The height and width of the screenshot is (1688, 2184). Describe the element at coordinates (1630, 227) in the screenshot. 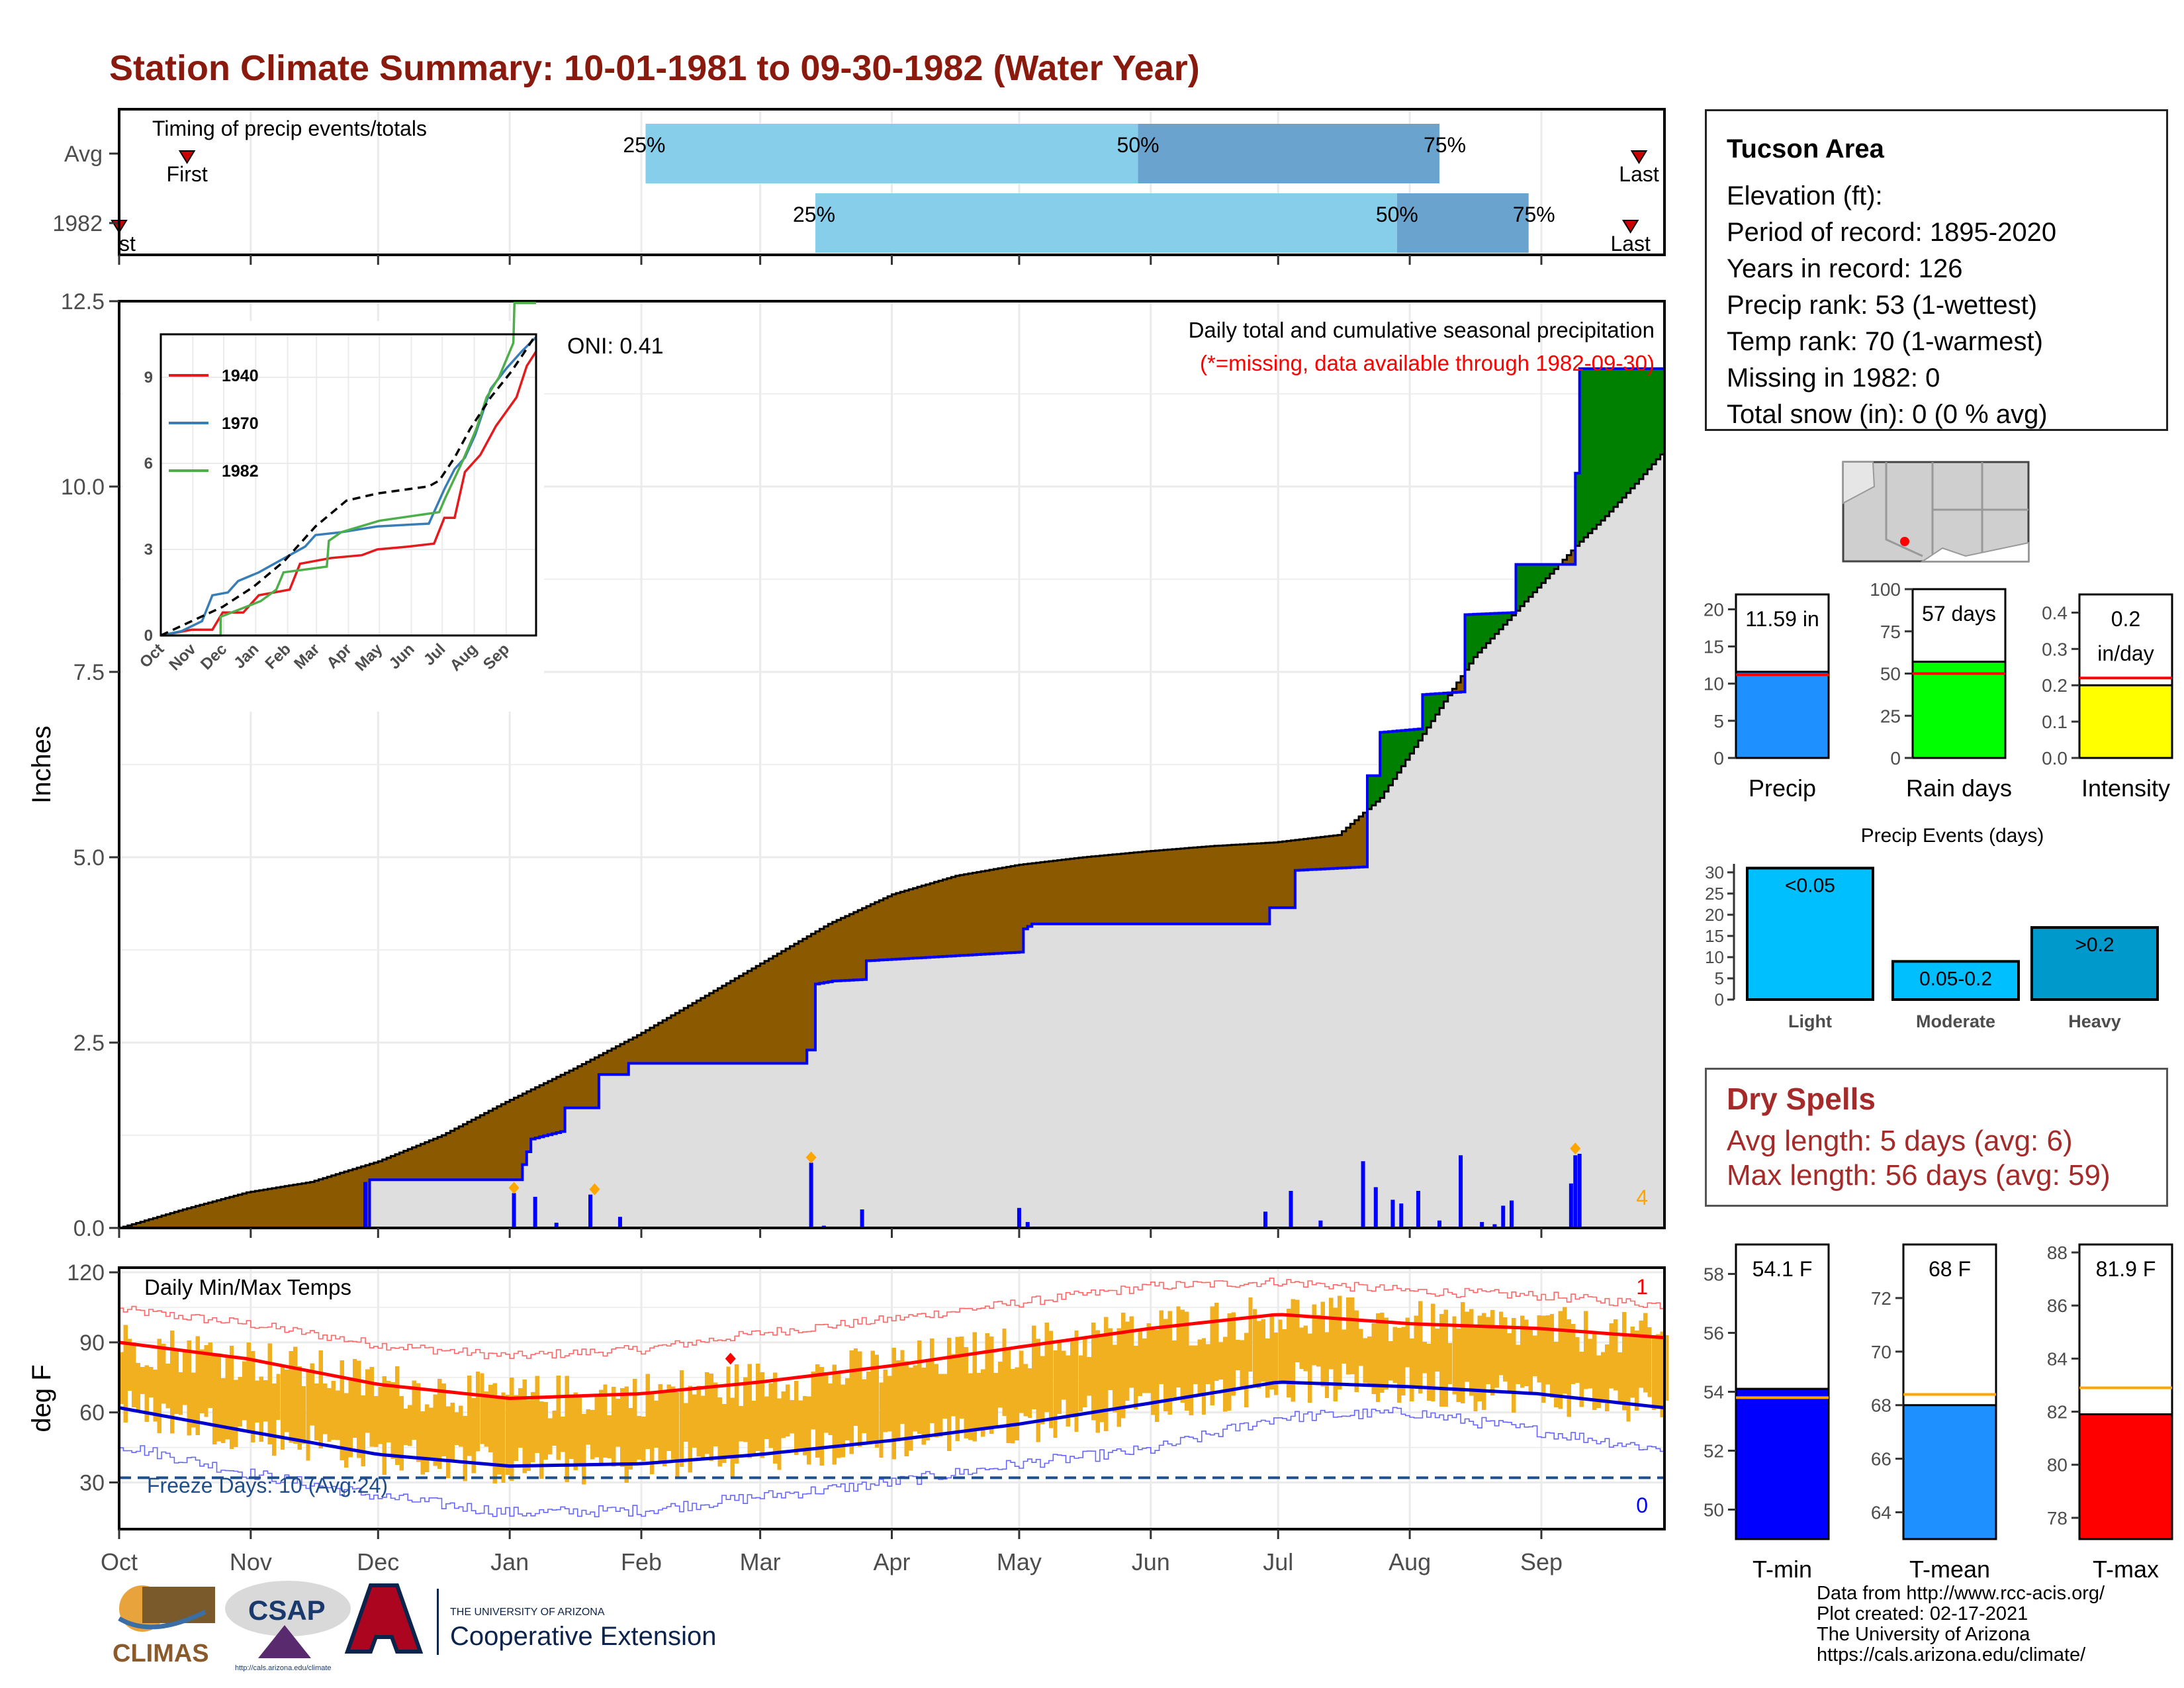

I see `timing-last-marker` at that location.